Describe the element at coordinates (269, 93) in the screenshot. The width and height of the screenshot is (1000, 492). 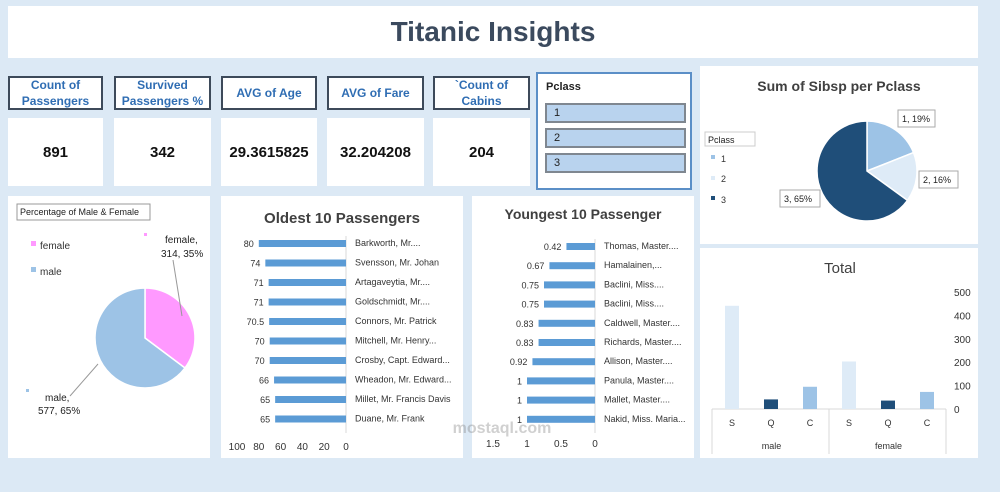
I see `kpi-label-avg-age: AVG of Age` at that location.